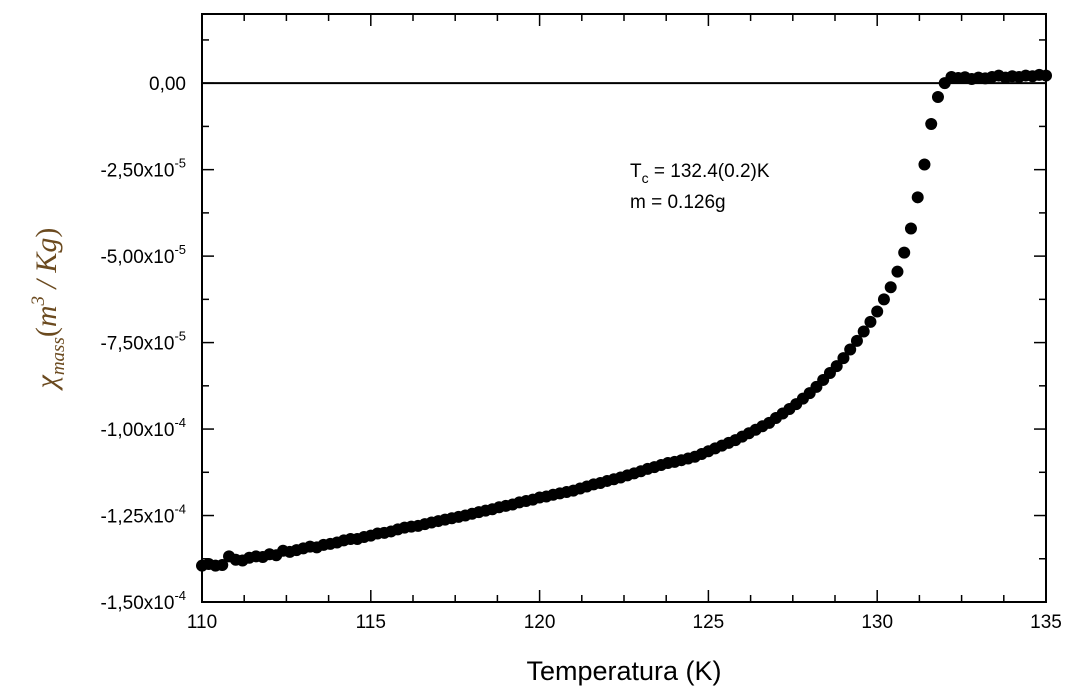 The height and width of the screenshot is (691, 1068). What do you see at coordinates (137, 257) in the screenshot?
I see `y-tick-mantissa: -5,00x10` at bounding box center [137, 257].